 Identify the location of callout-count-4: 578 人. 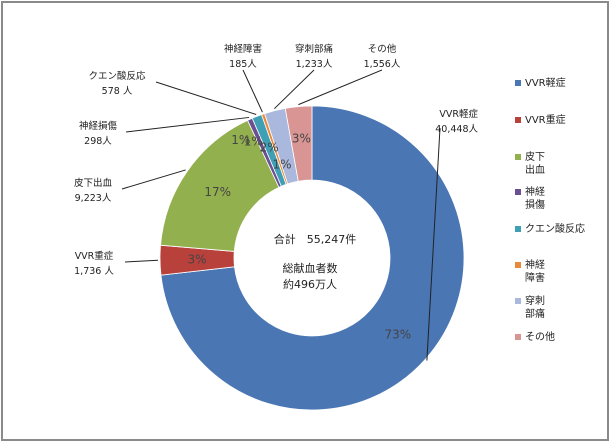
(117, 91).